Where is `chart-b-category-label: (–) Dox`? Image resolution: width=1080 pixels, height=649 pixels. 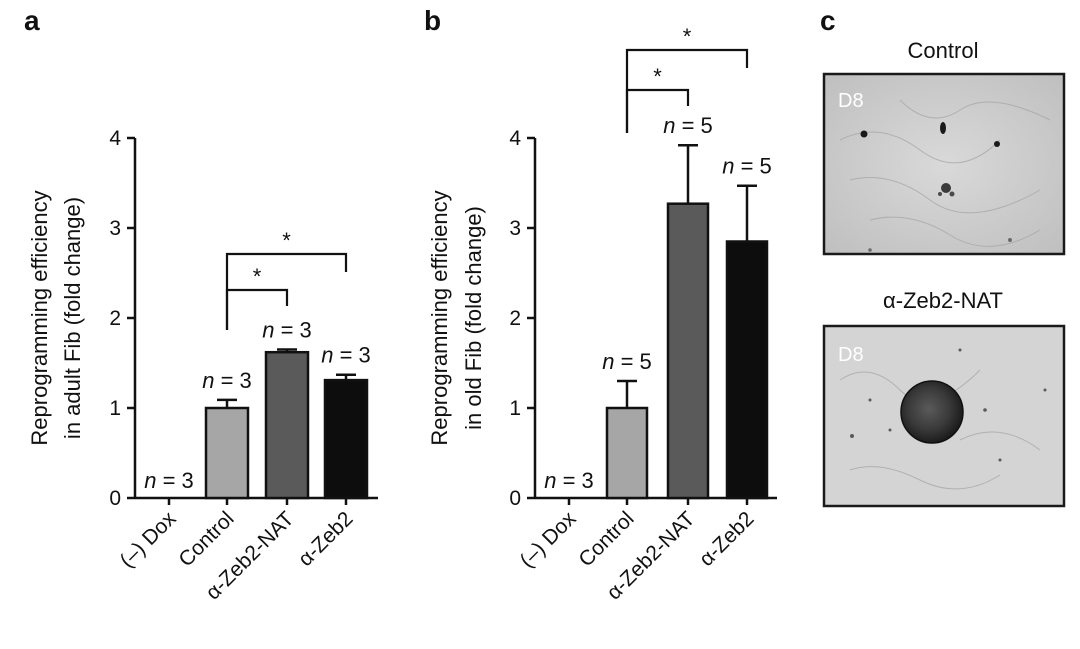 chart-b-category-label: (–) Dox is located at coordinates (548, 539).